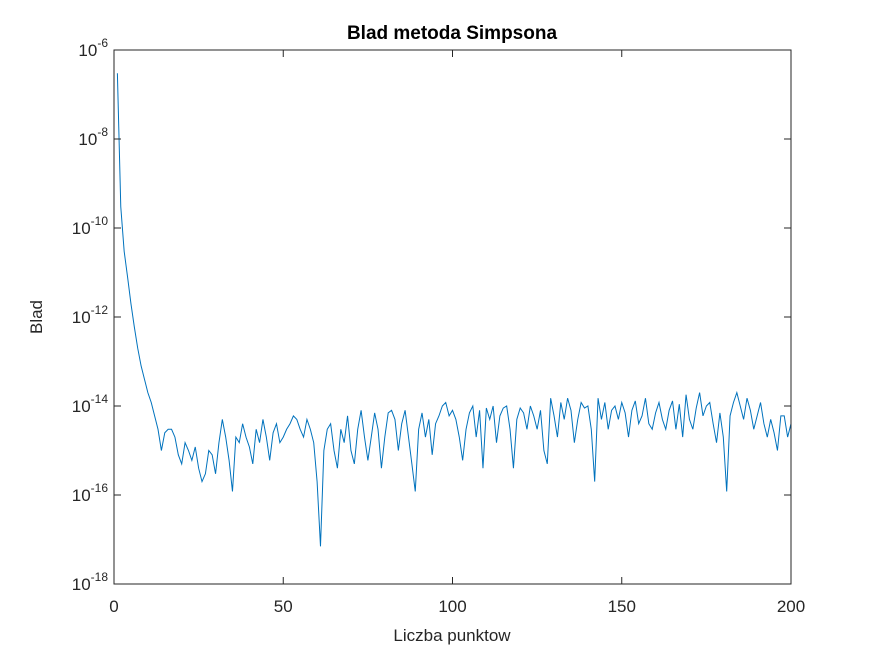 The height and width of the screenshot is (656, 875). What do you see at coordinates (93, 137) in the screenshot?
I see `y-tick-label: 10⁻⁸` at bounding box center [93, 137].